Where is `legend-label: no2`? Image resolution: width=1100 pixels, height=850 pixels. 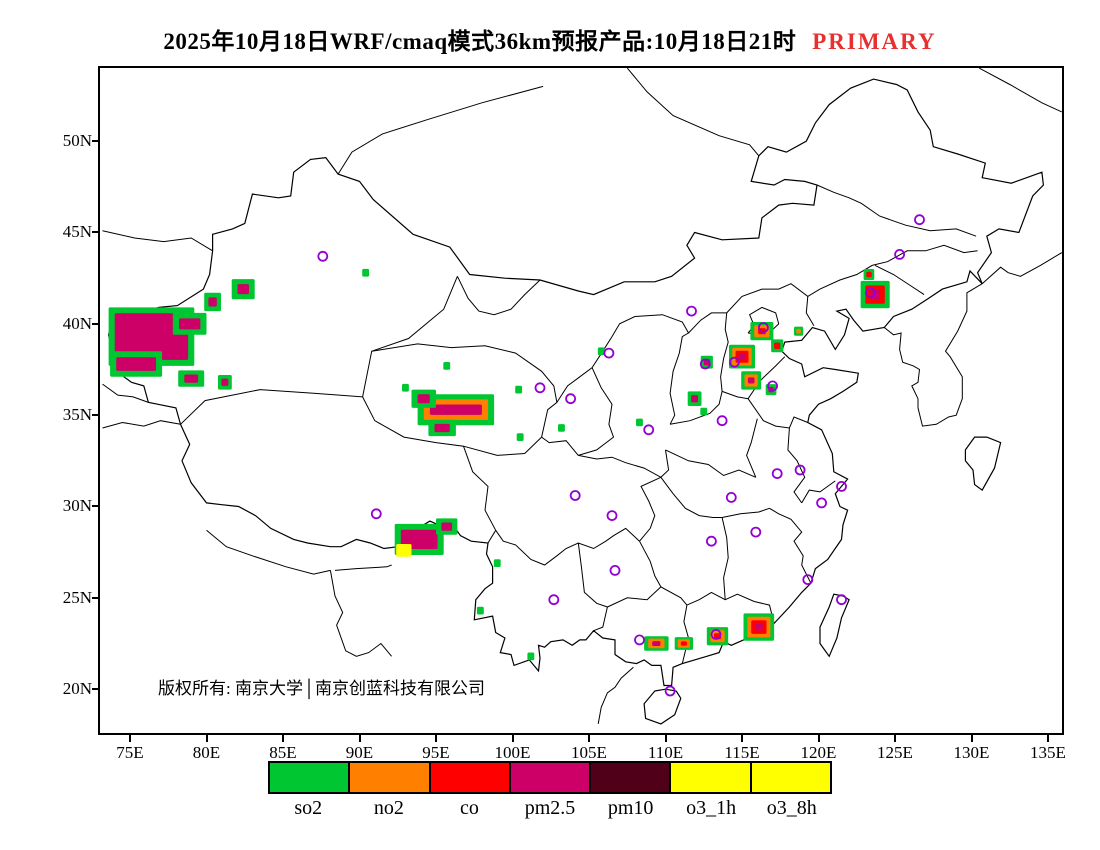 legend-label: no2 is located at coordinates (388, 808).